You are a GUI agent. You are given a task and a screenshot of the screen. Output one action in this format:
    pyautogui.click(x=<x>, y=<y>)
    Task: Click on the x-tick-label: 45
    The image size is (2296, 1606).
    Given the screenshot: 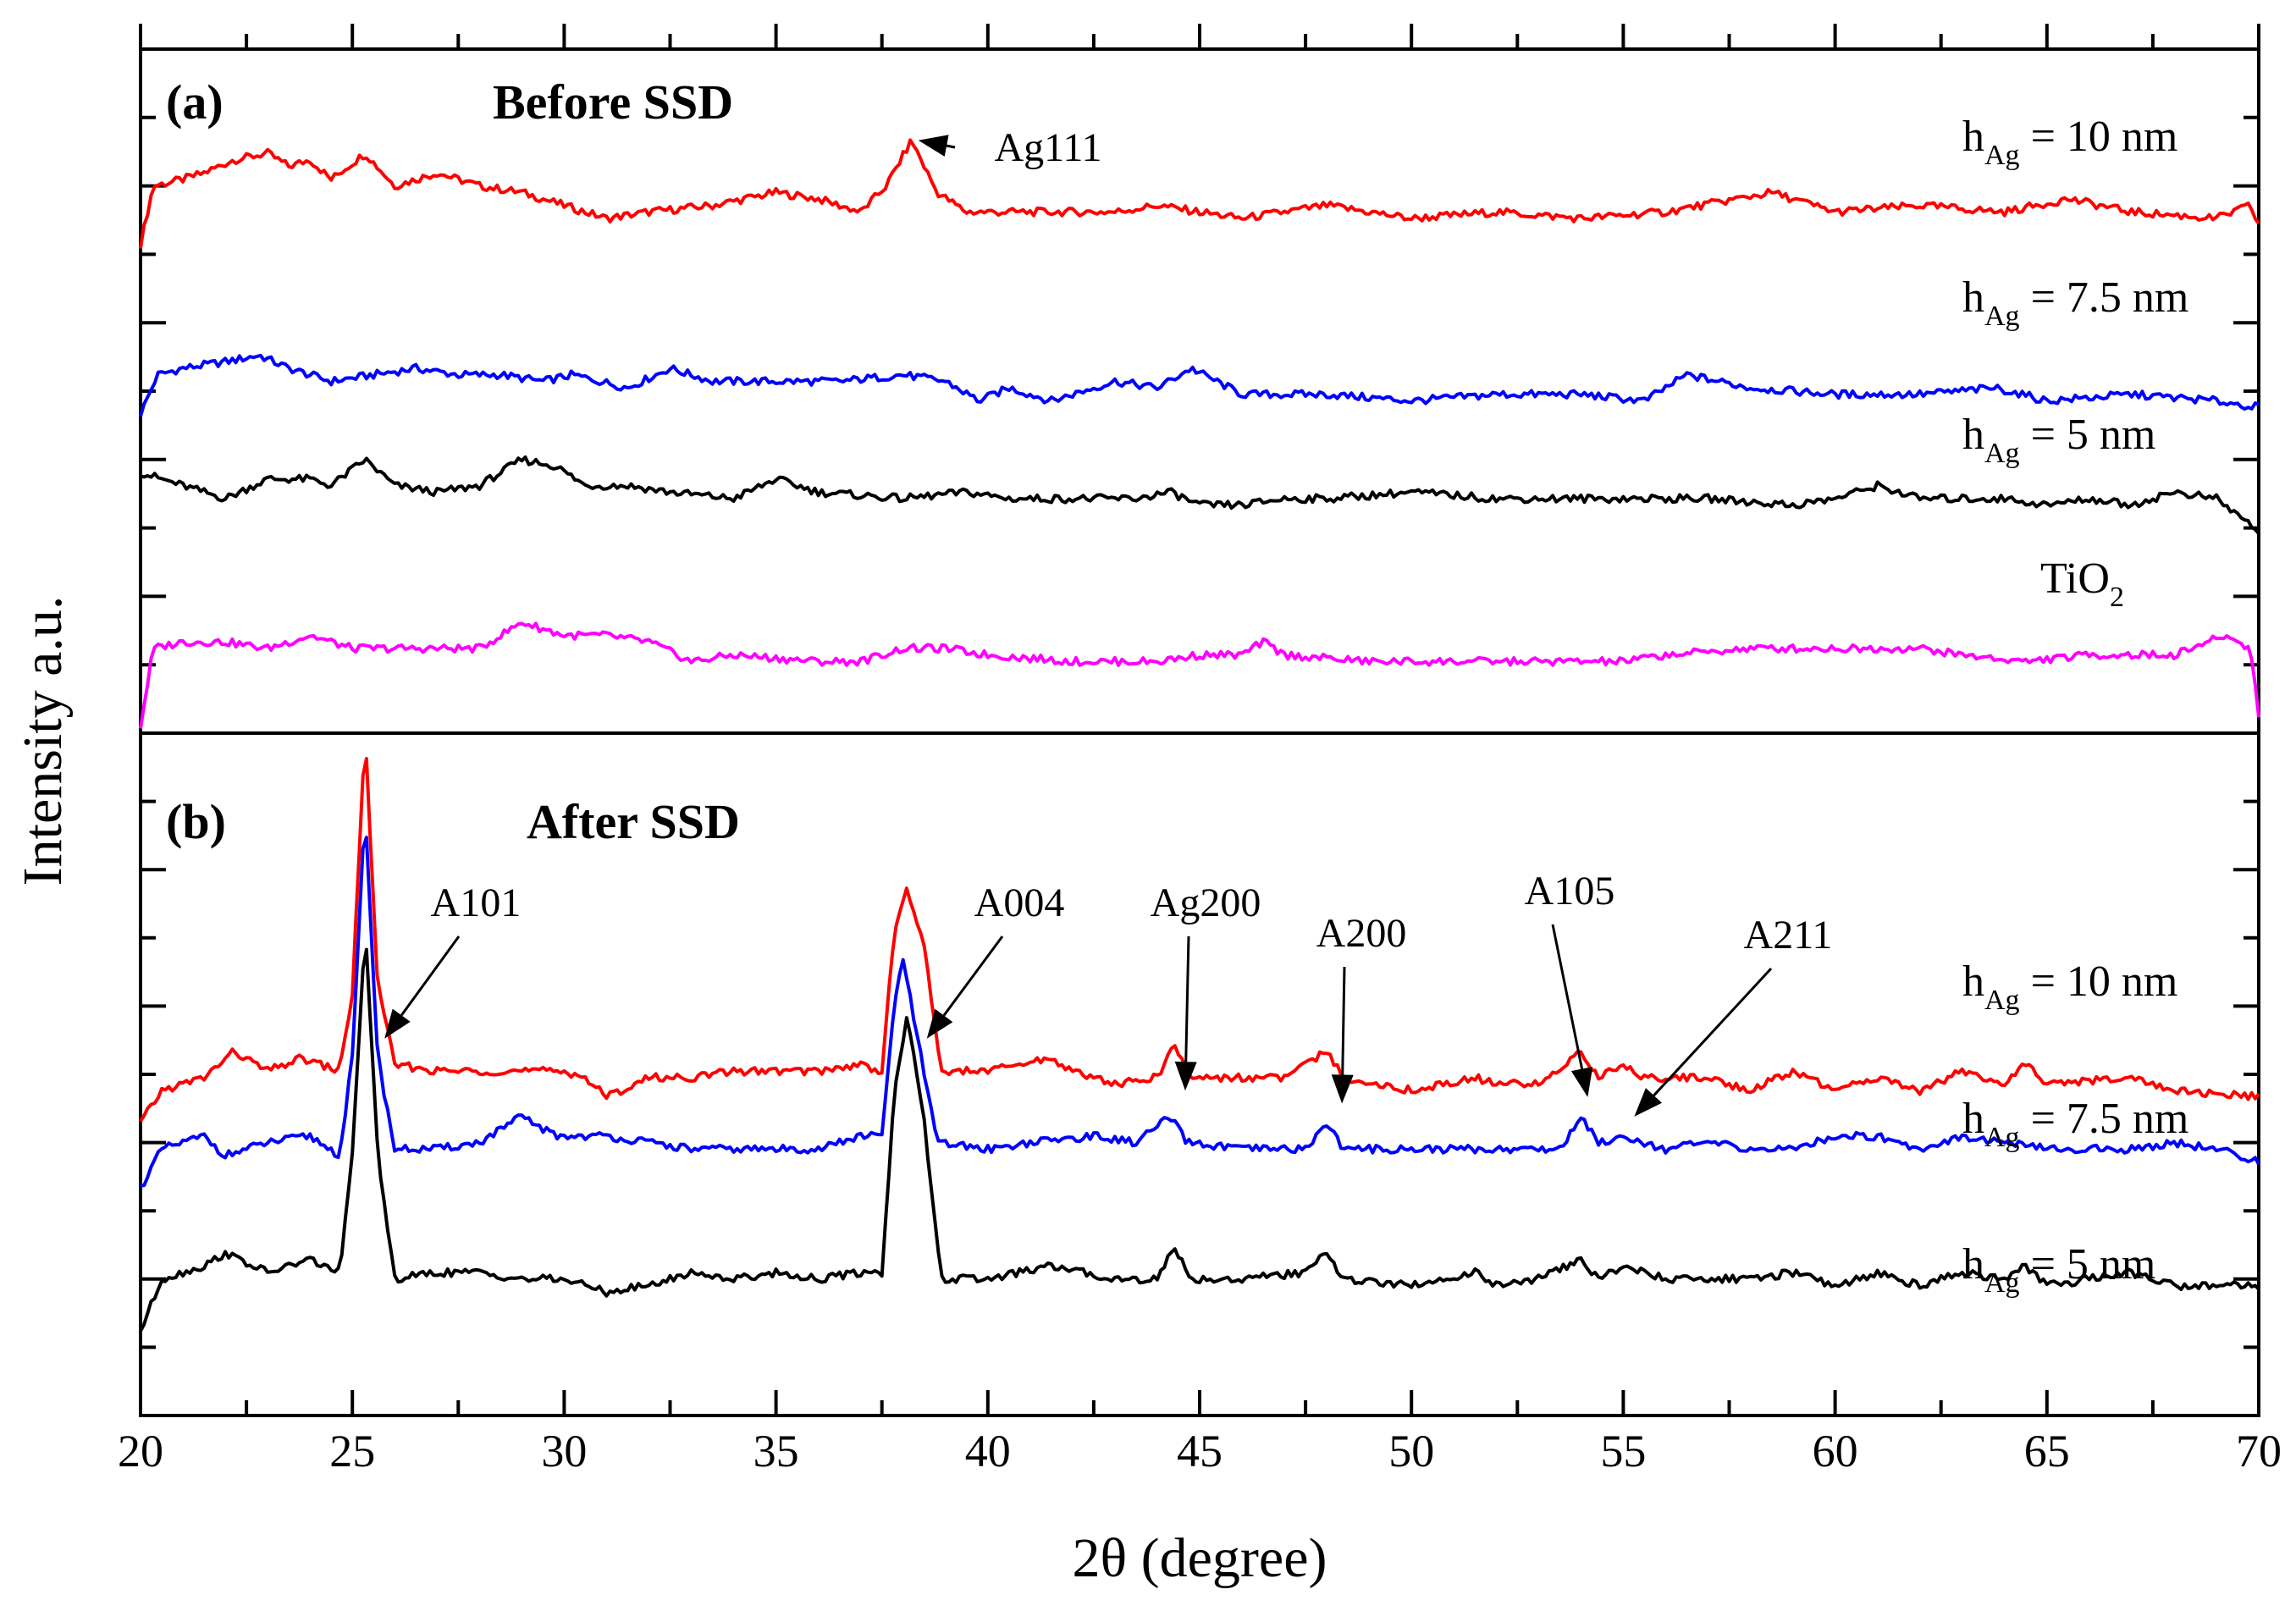 What is the action you would take?
    pyautogui.click(x=1200, y=1451)
    